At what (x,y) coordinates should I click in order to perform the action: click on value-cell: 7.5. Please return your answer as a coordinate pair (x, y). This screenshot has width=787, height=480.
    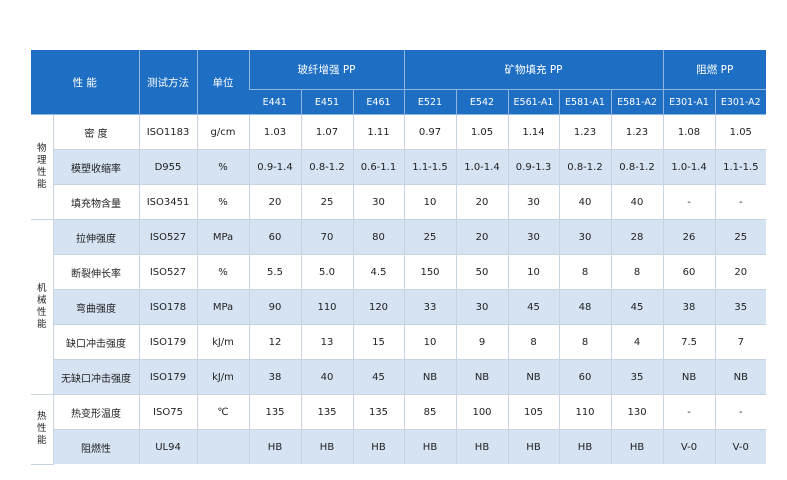
    Looking at the image, I should click on (689, 342).